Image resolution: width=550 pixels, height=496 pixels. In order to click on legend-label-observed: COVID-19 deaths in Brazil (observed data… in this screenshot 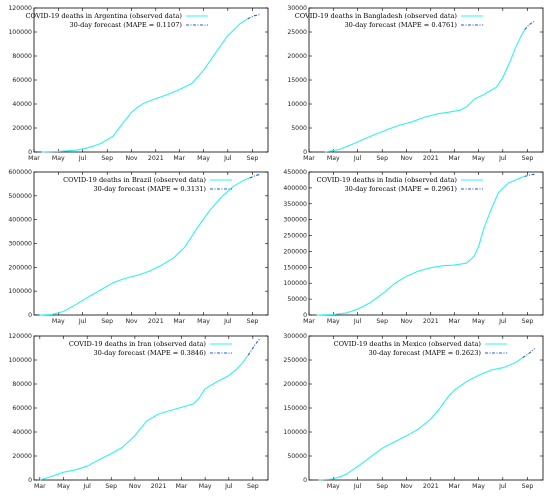, I will do `click(134, 180)`.